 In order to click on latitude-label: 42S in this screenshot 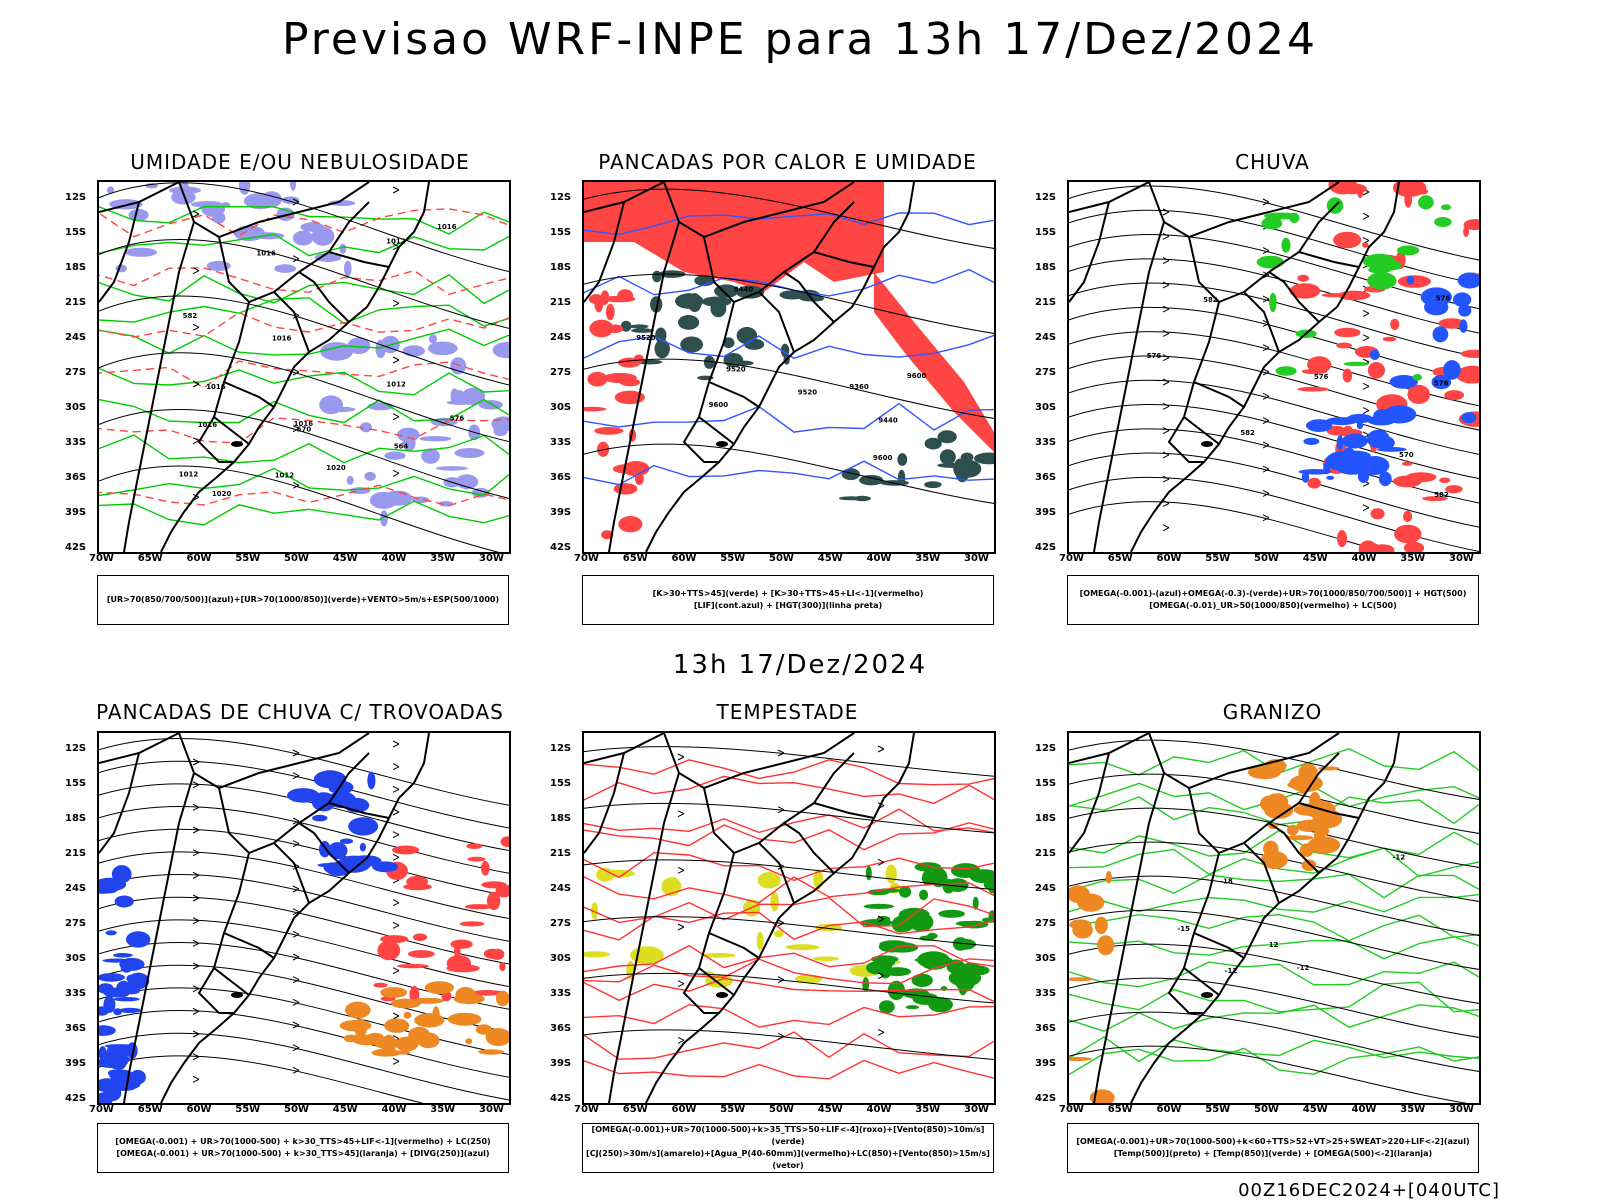, I will do `click(76, 547)`.